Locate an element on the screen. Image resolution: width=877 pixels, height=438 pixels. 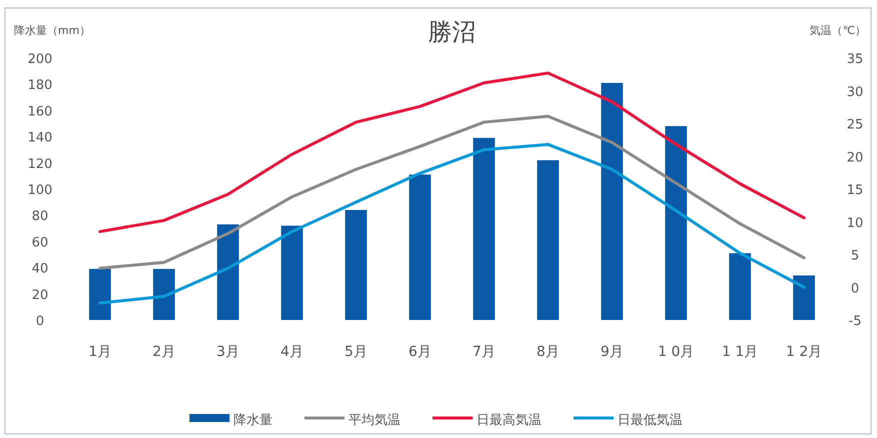
y2-axis-title: 気温（℃） is located at coordinates (838, 30).